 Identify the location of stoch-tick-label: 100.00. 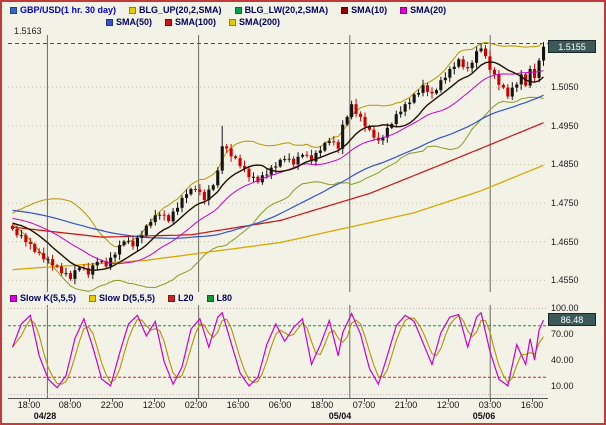
(565, 308).